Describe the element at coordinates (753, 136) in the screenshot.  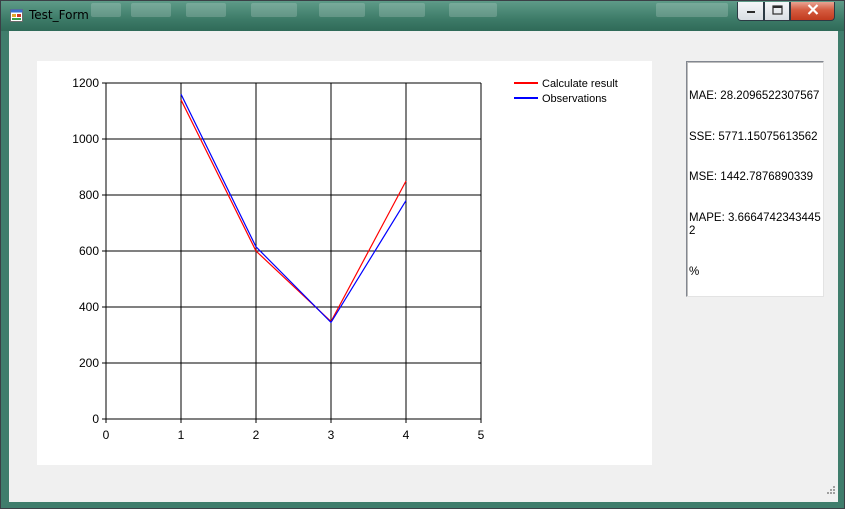
I see `metric-sse: SSE: 5771.15075613562` at that location.